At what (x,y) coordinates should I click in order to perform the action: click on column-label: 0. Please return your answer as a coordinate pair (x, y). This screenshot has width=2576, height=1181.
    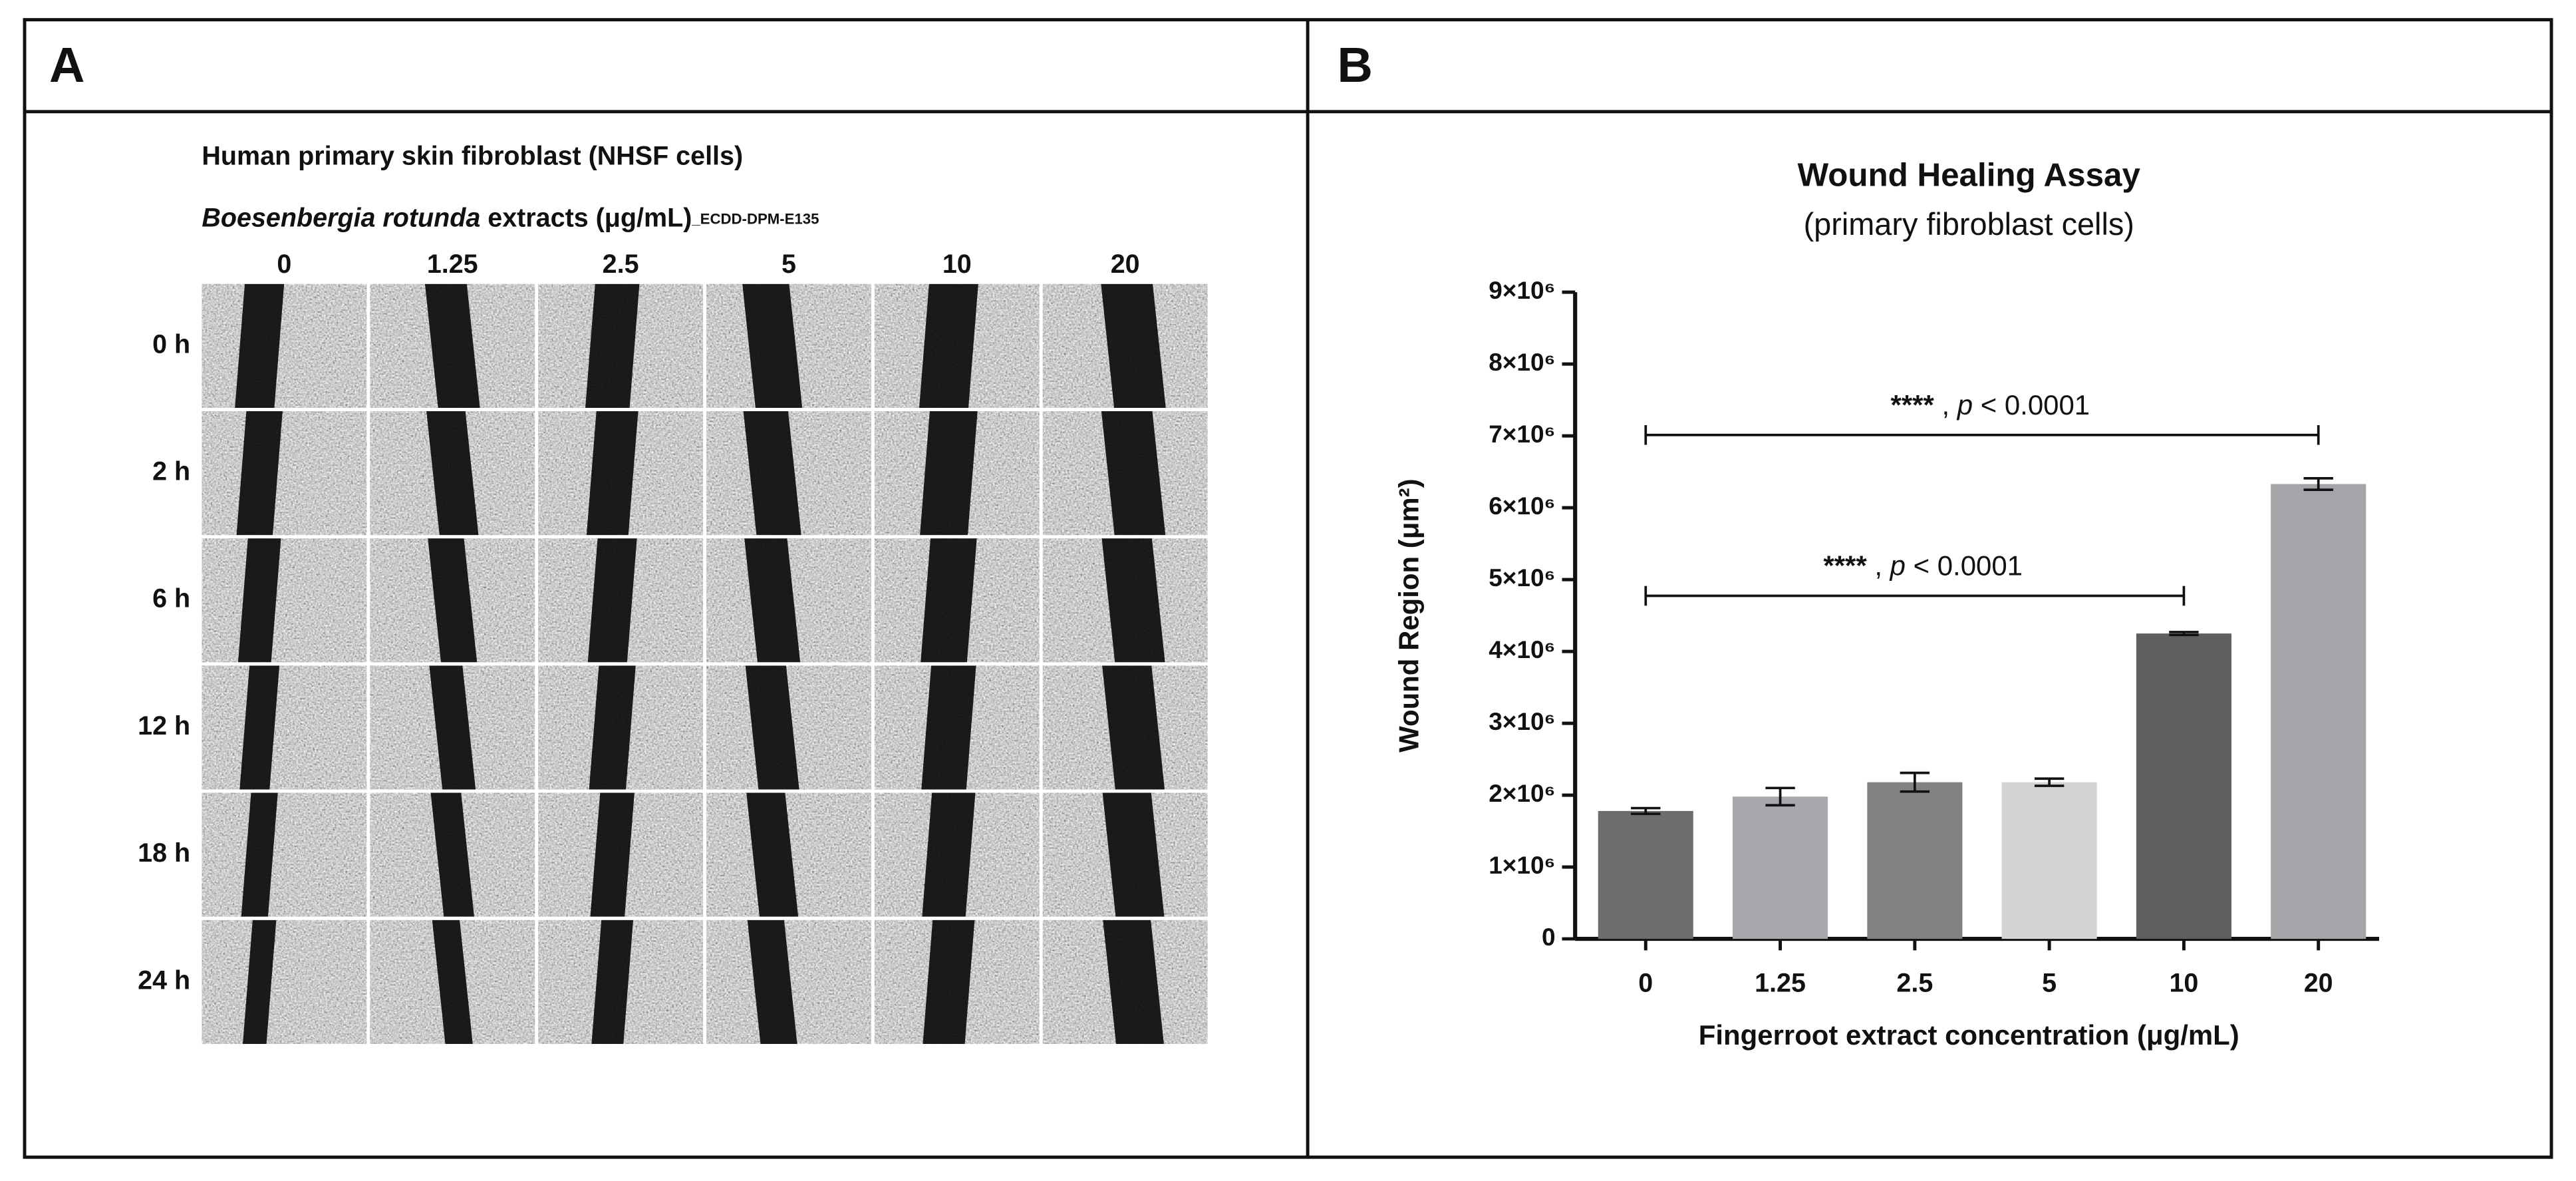
    Looking at the image, I should click on (284, 264).